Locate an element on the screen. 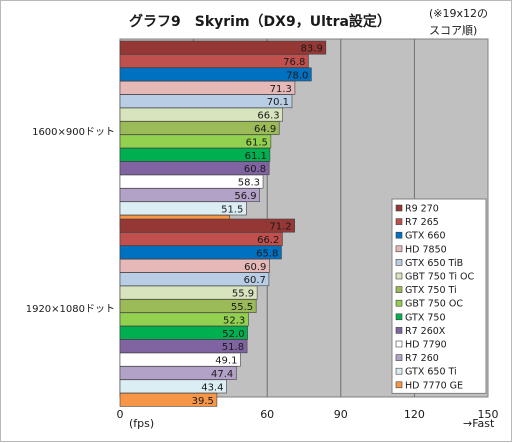 Image resolution: width=512 pixels, height=443 pixels. value-label-1920x1080-6: 55.9 is located at coordinates (243, 294).